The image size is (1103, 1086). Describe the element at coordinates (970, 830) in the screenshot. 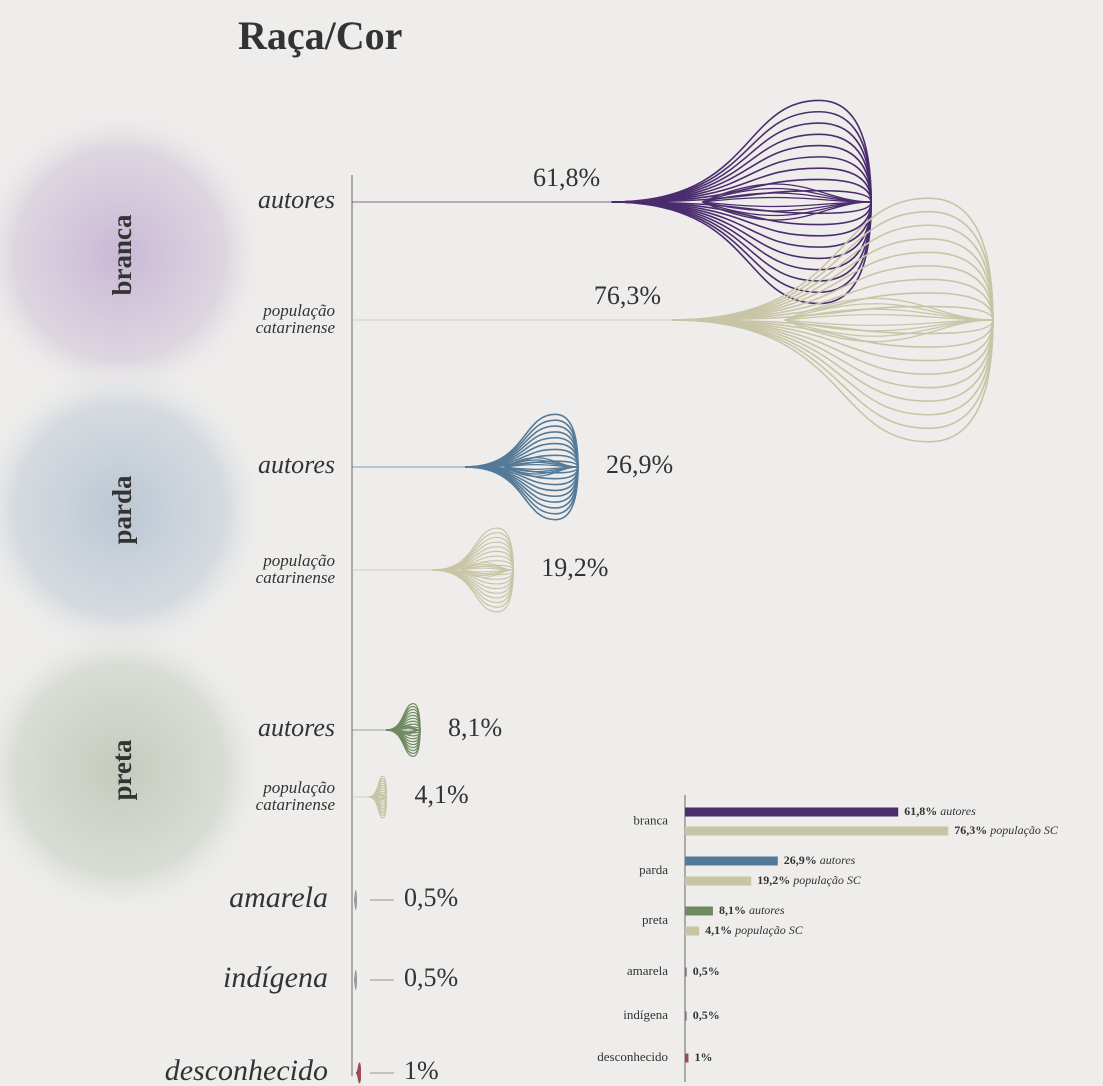

I see `value-number: 76,3%` at that location.